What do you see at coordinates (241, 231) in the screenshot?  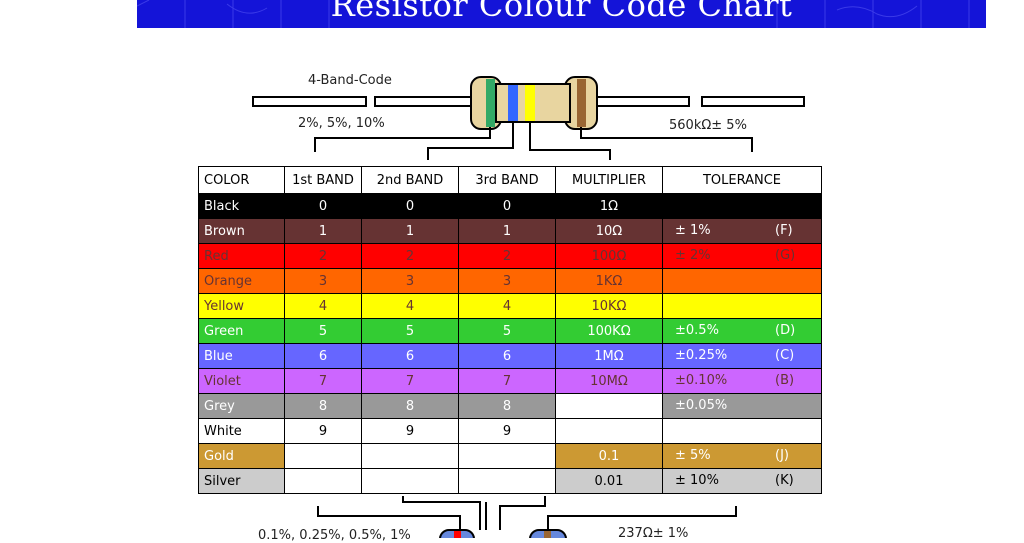 I see `color-name-cell: Brown` at bounding box center [241, 231].